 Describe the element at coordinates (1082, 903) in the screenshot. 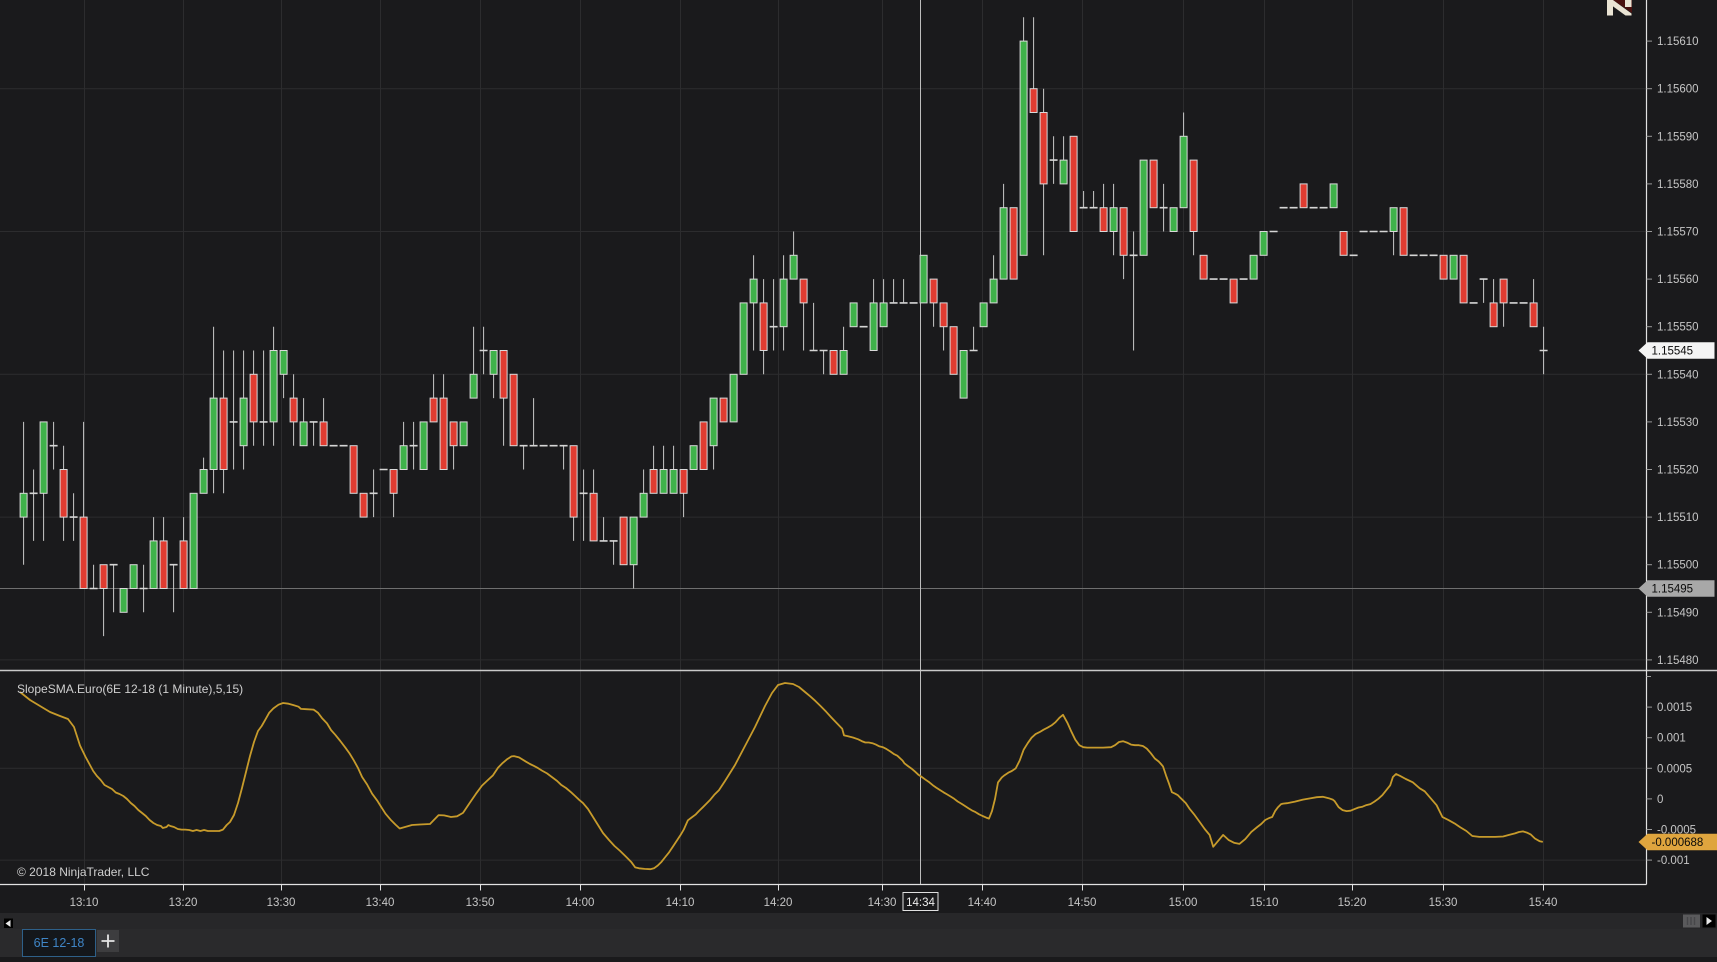

I see `svg-text: 14:50` at that location.